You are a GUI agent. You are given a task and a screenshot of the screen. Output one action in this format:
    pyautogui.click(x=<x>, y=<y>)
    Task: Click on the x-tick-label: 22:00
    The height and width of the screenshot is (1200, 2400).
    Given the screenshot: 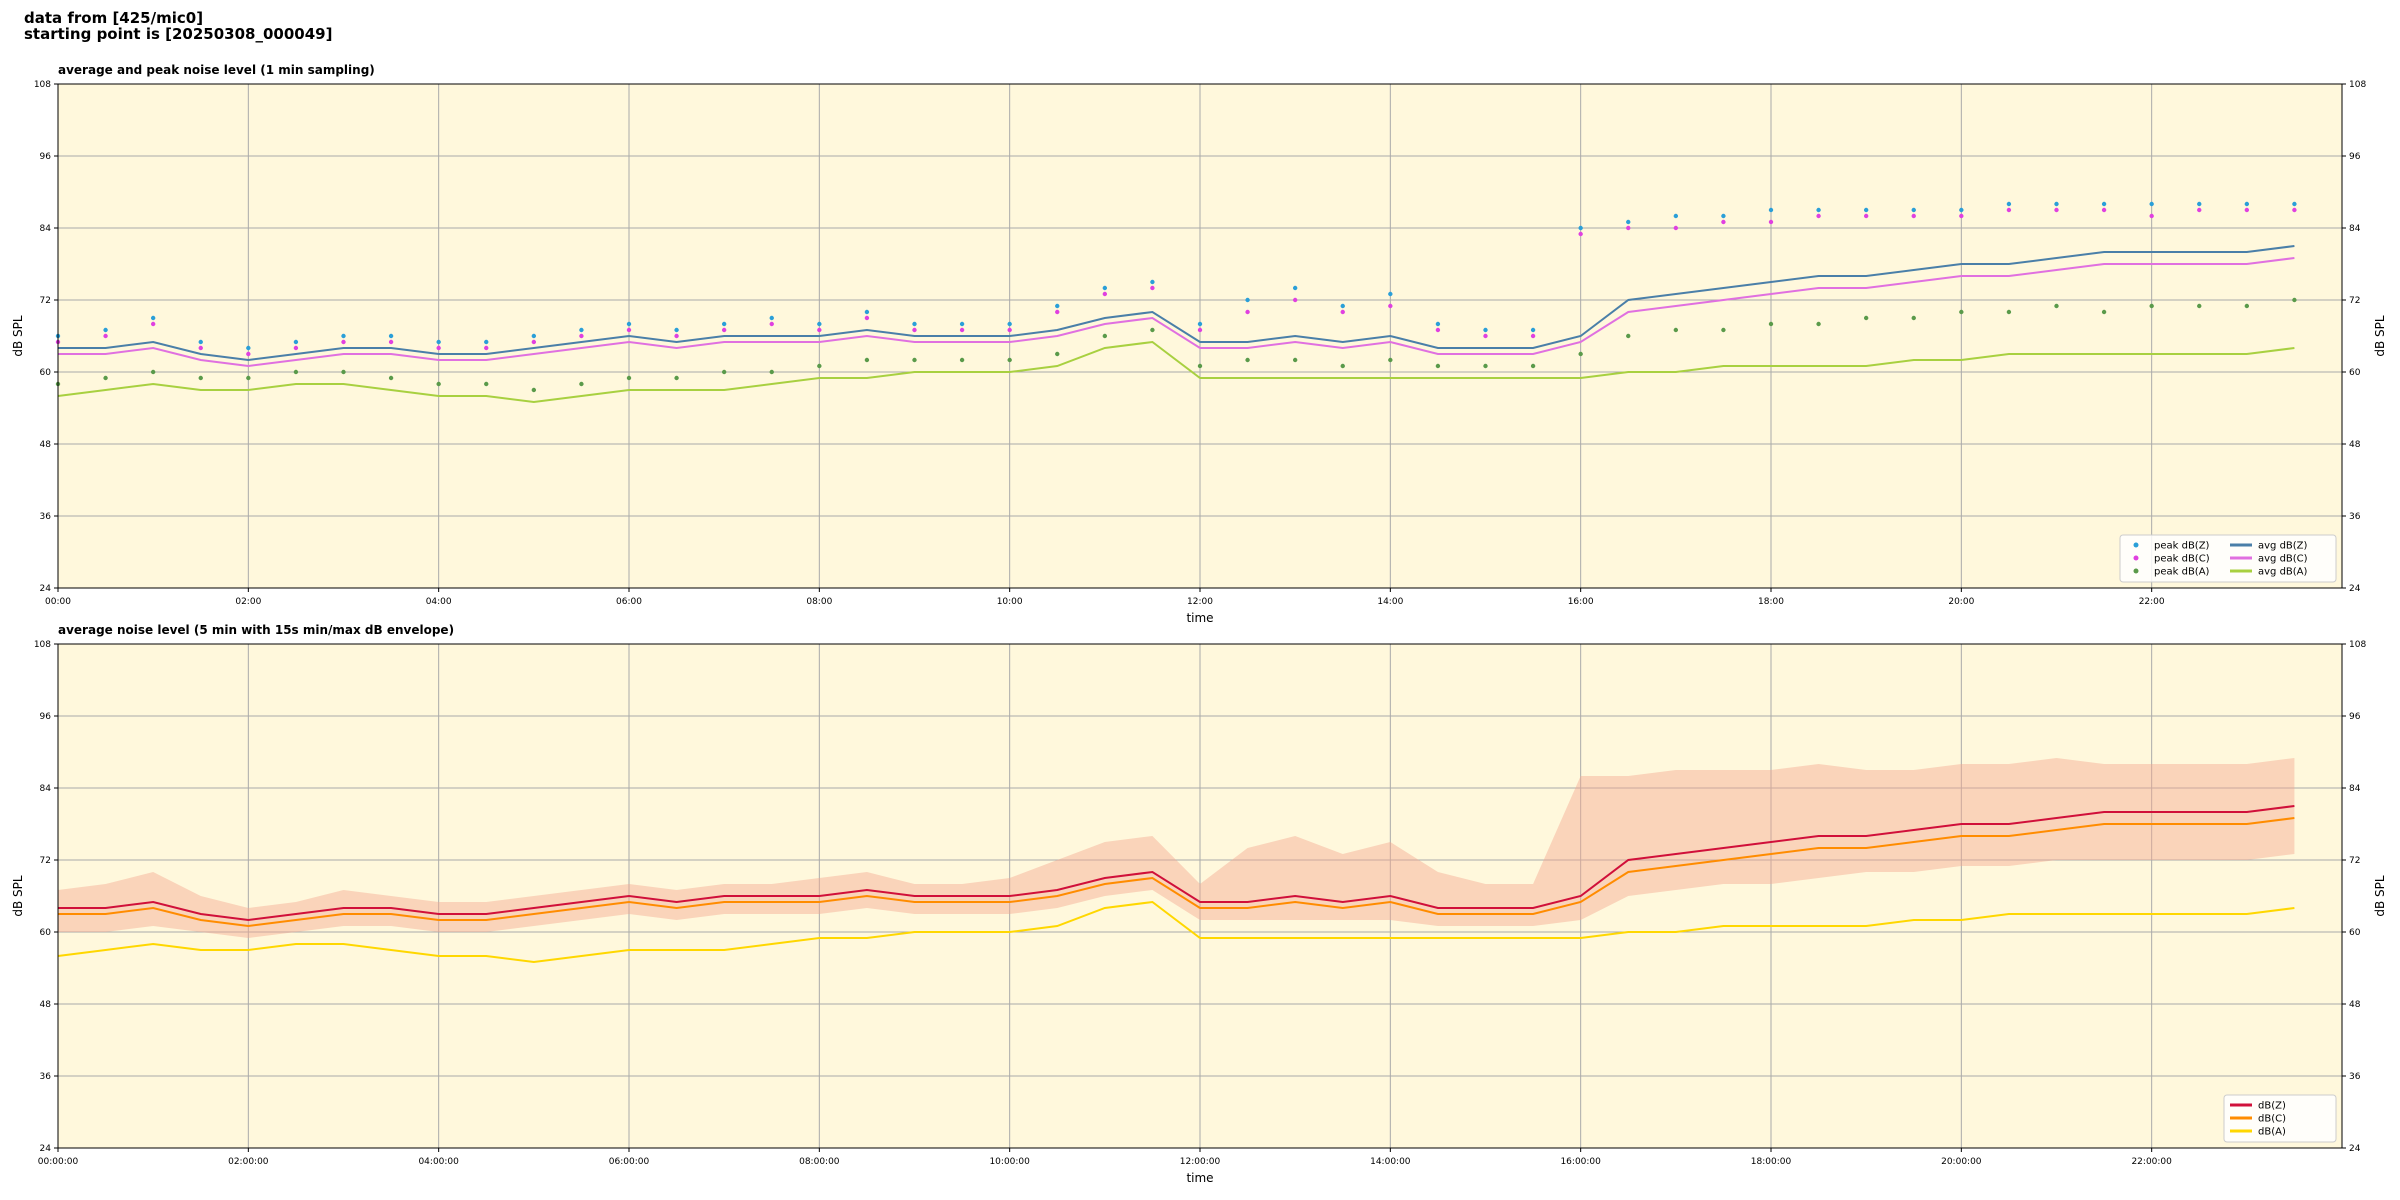 What is the action you would take?
    pyautogui.click(x=2152, y=602)
    